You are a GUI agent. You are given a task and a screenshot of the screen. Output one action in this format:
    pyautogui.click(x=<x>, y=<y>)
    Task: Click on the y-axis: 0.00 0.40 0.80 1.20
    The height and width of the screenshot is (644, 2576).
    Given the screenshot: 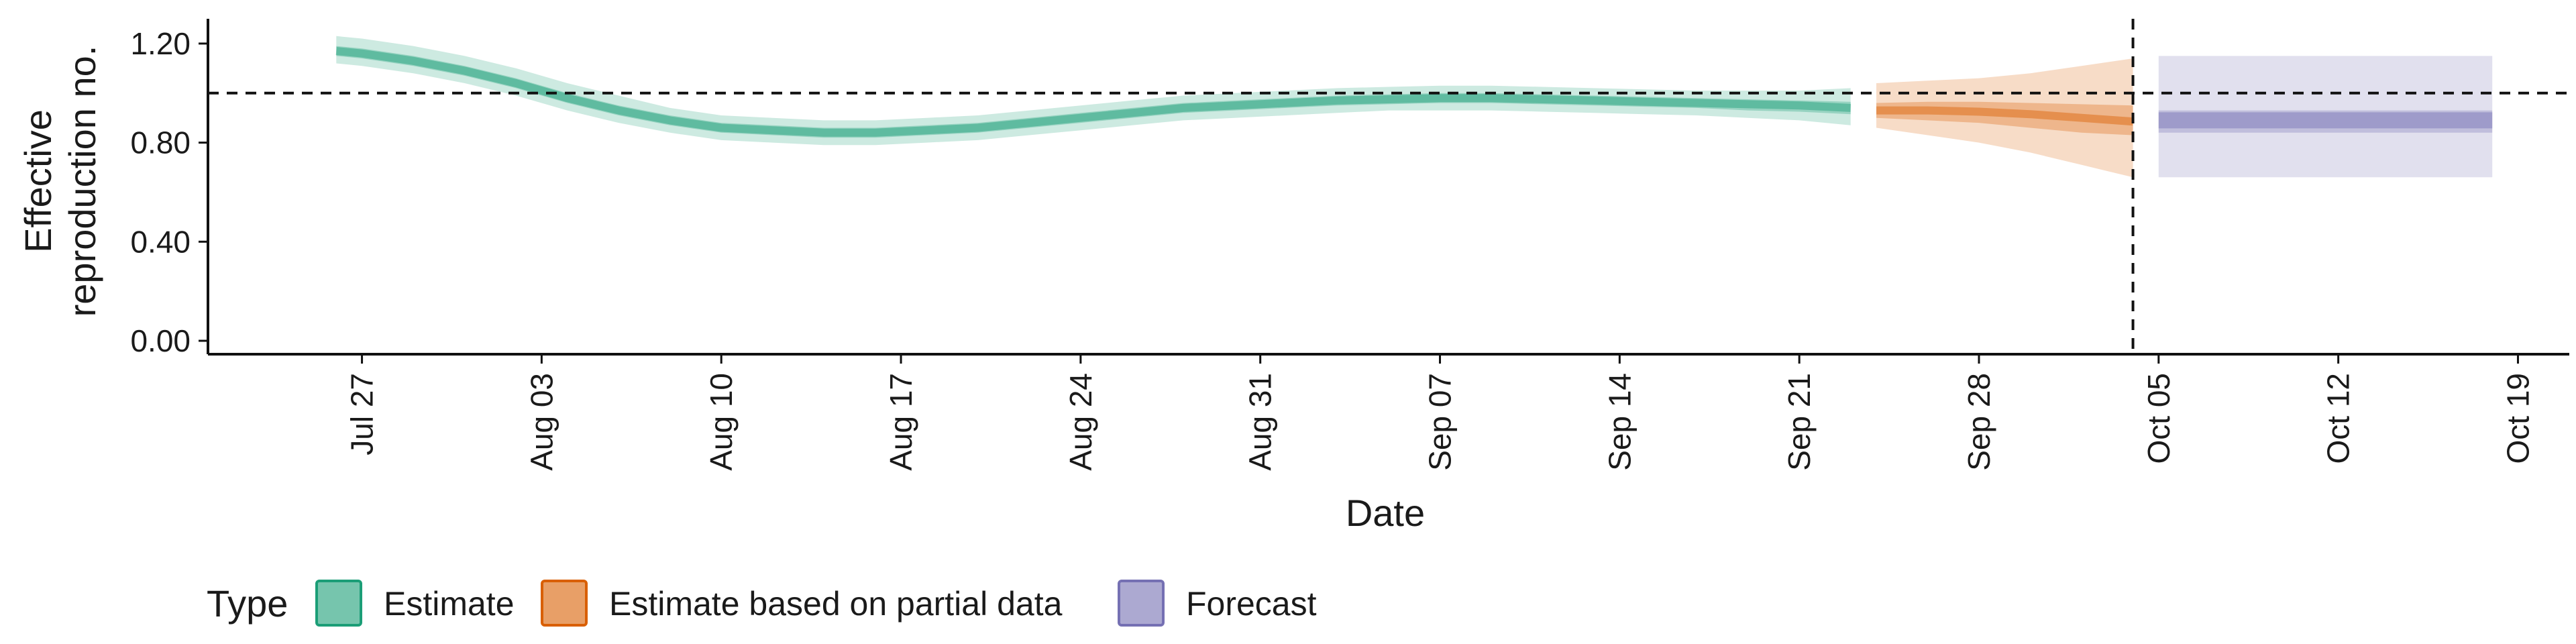 What is the action you would take?
    pyautogui.click(x=169, y=188)
    